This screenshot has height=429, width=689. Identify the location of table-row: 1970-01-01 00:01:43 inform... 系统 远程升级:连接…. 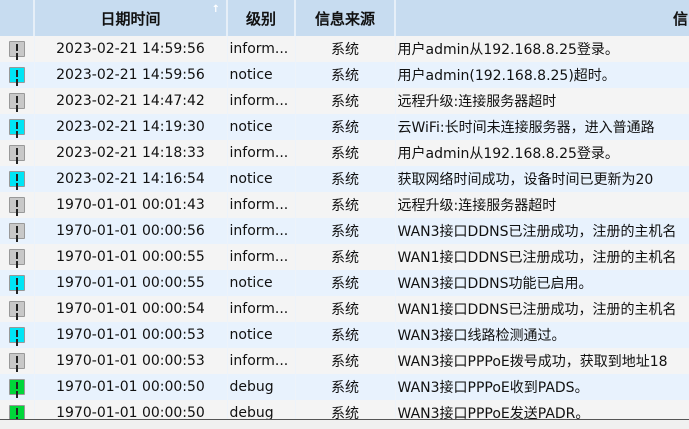
(344, 205).